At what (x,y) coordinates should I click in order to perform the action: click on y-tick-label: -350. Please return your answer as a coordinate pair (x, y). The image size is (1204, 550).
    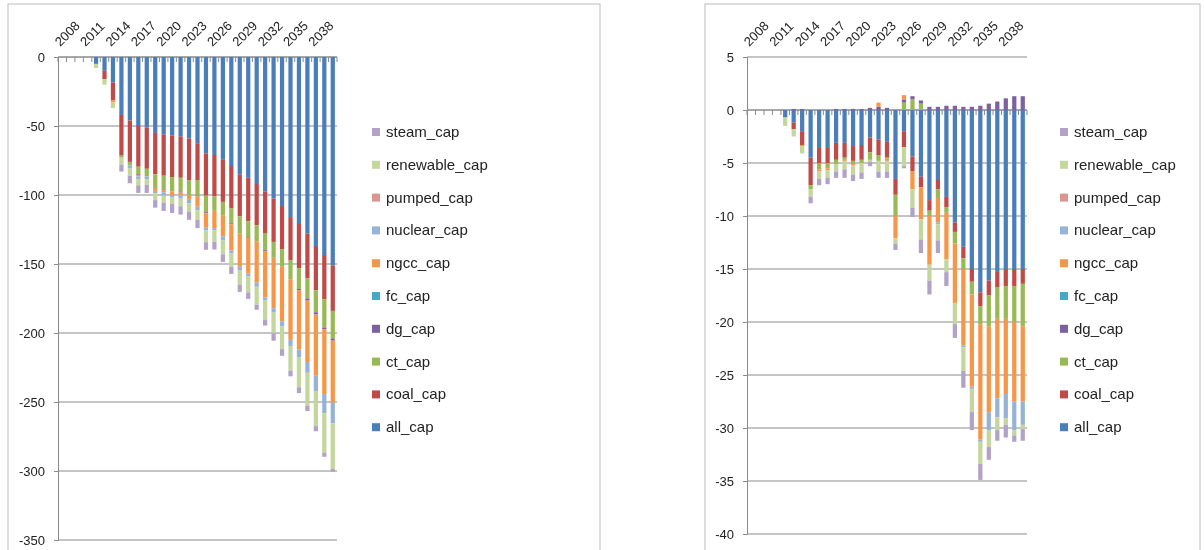
    Looking at the image, I should click on (31, 540).